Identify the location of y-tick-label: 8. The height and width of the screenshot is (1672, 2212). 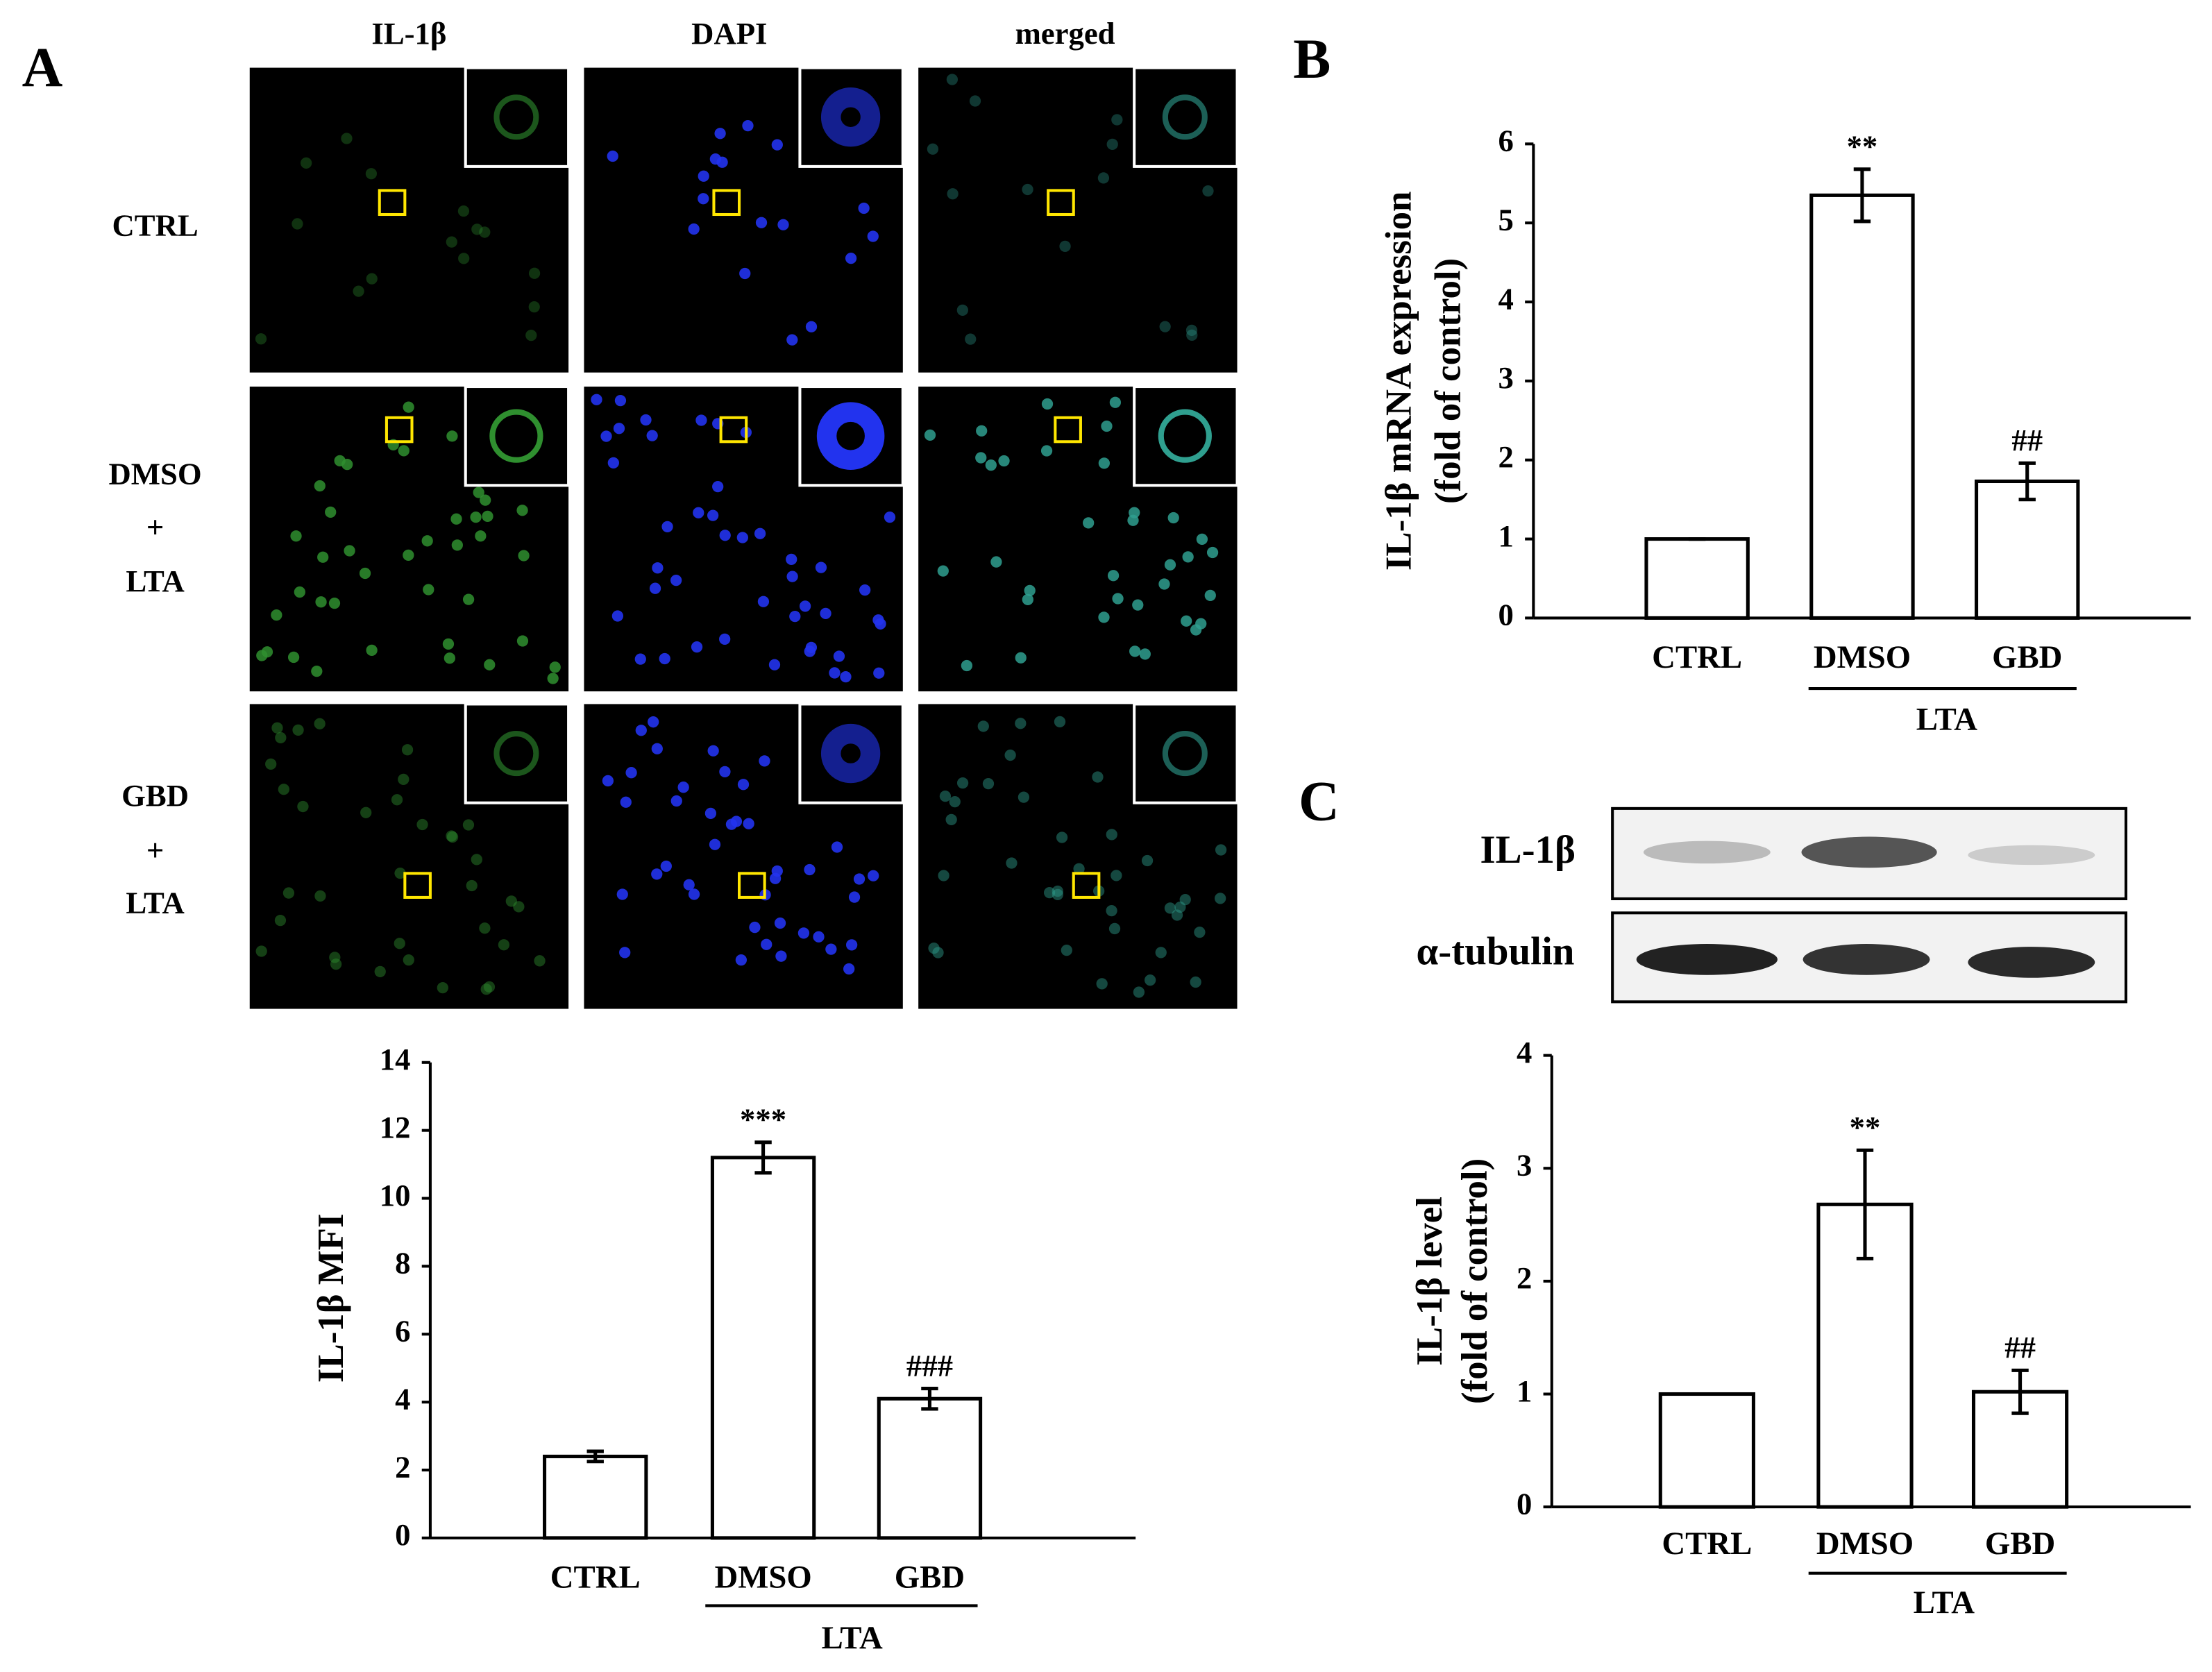
(403, 1263).